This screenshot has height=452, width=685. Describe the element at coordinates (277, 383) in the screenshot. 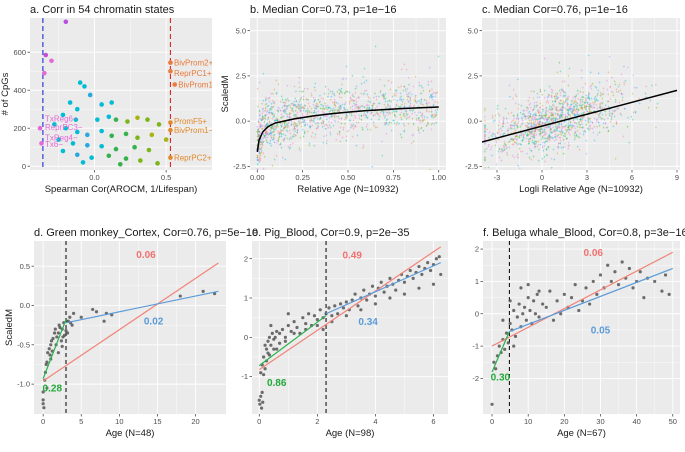

I see `coef-young: 0.86` at that location.